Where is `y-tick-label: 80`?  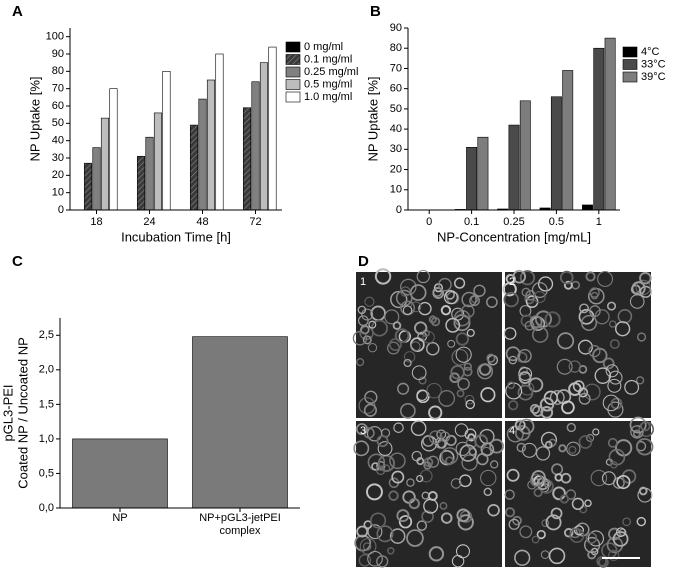
y-tick-label: 80 is located at coordinates (58, 71).